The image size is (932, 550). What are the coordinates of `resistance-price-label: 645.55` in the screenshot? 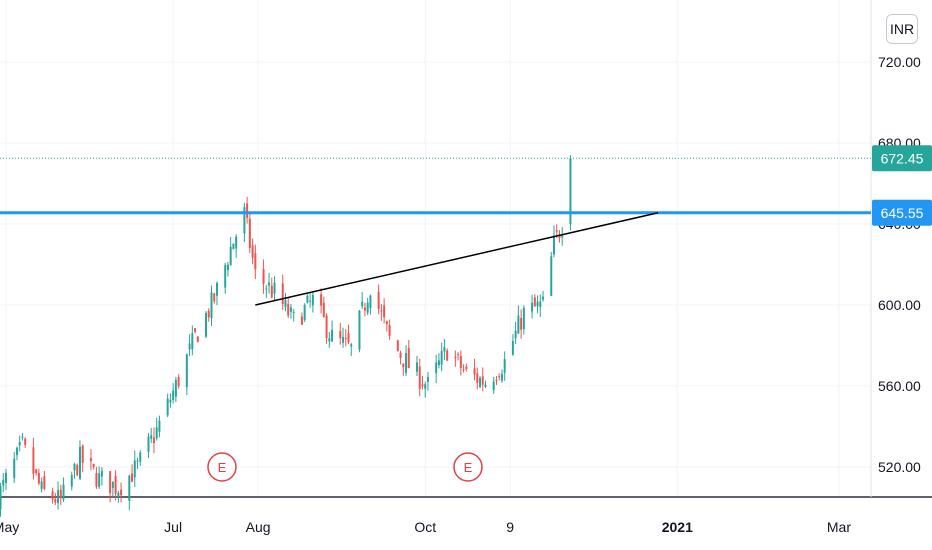 It's located at (902, 213).